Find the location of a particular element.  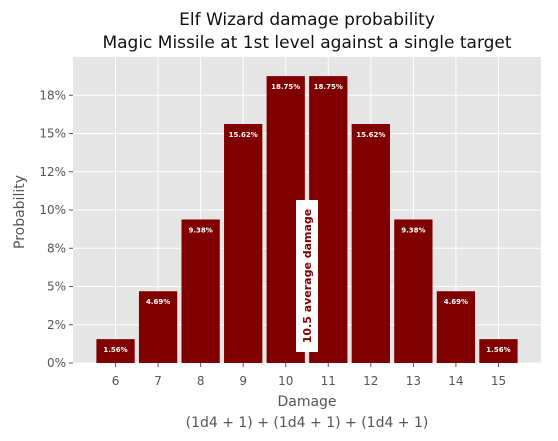

x-tick-label: 6 is located at coordinates (116, 381).